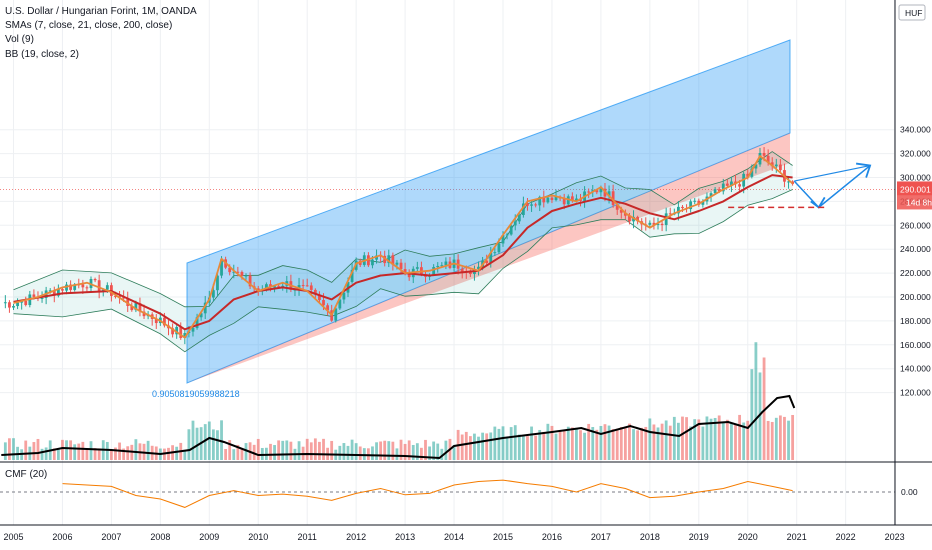 The width and height of the screenshot is (932, 550). Describe the element at coordinates (915, 369) in the screenshot. I see `price-tick-label: 140.000` at that location.